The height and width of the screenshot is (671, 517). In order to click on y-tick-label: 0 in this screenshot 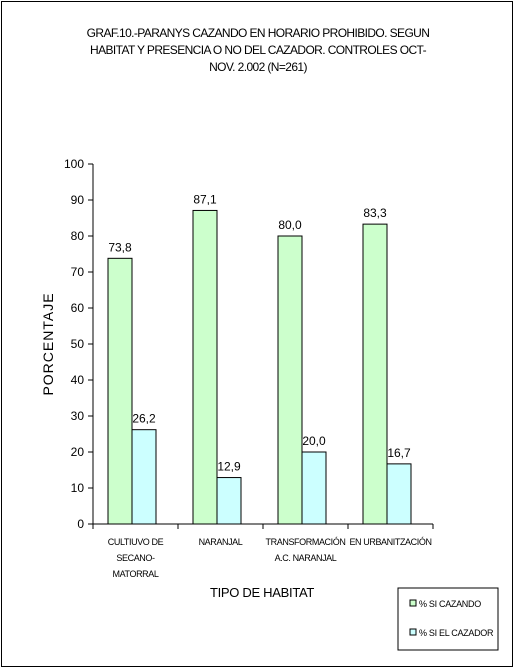, I will do `click(80, 524)`.